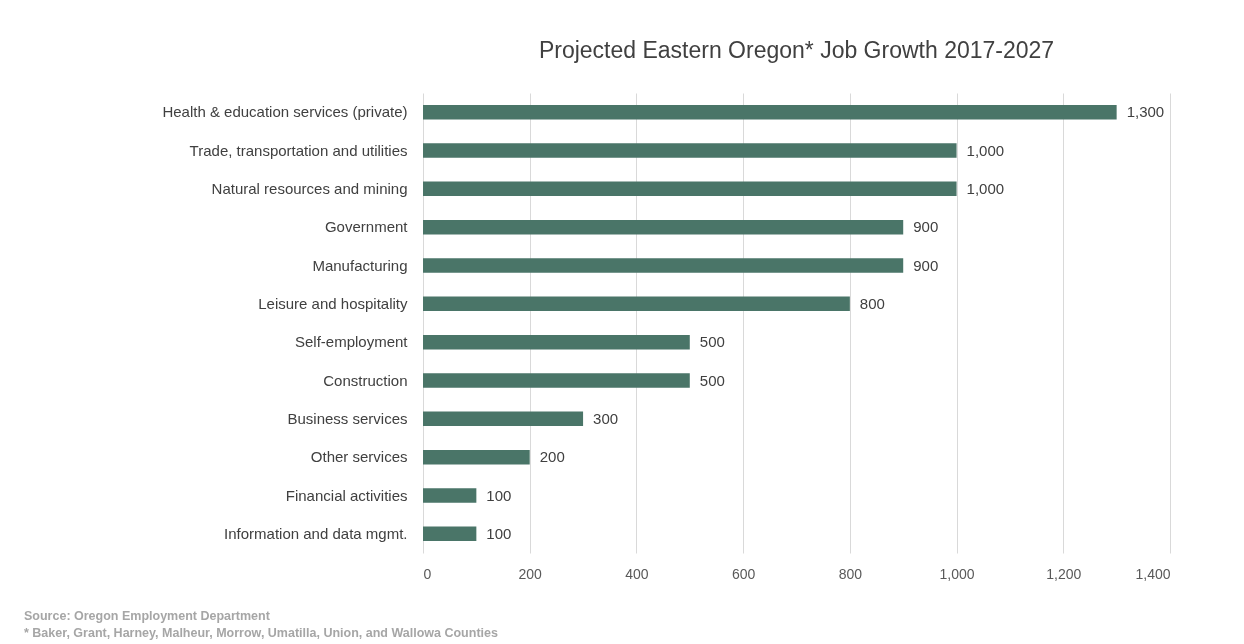 The width and height of the screenshot is (1244, 644). I want to click on y-tick-label: Manufacturing, so click(360, 265).